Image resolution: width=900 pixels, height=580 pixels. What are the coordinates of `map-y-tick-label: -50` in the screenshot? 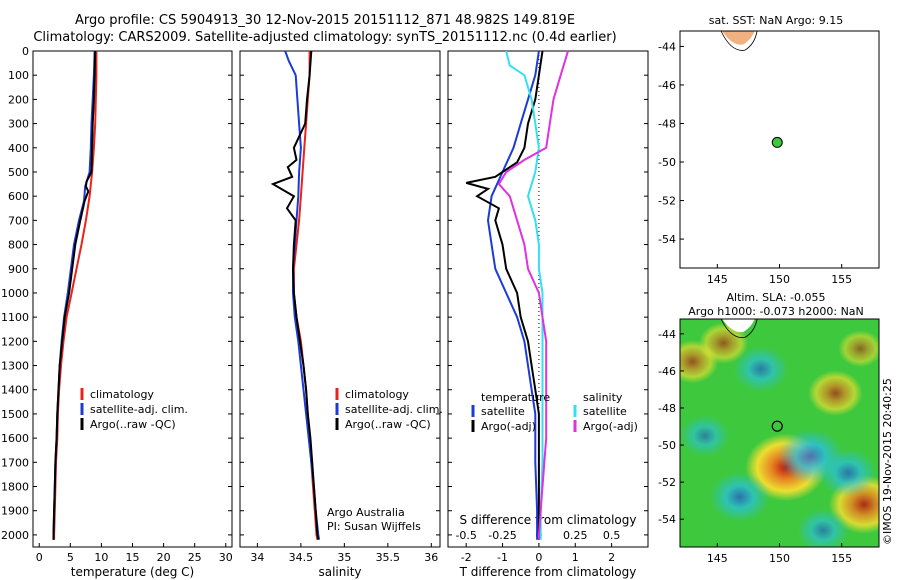 It's located at (667, 445).